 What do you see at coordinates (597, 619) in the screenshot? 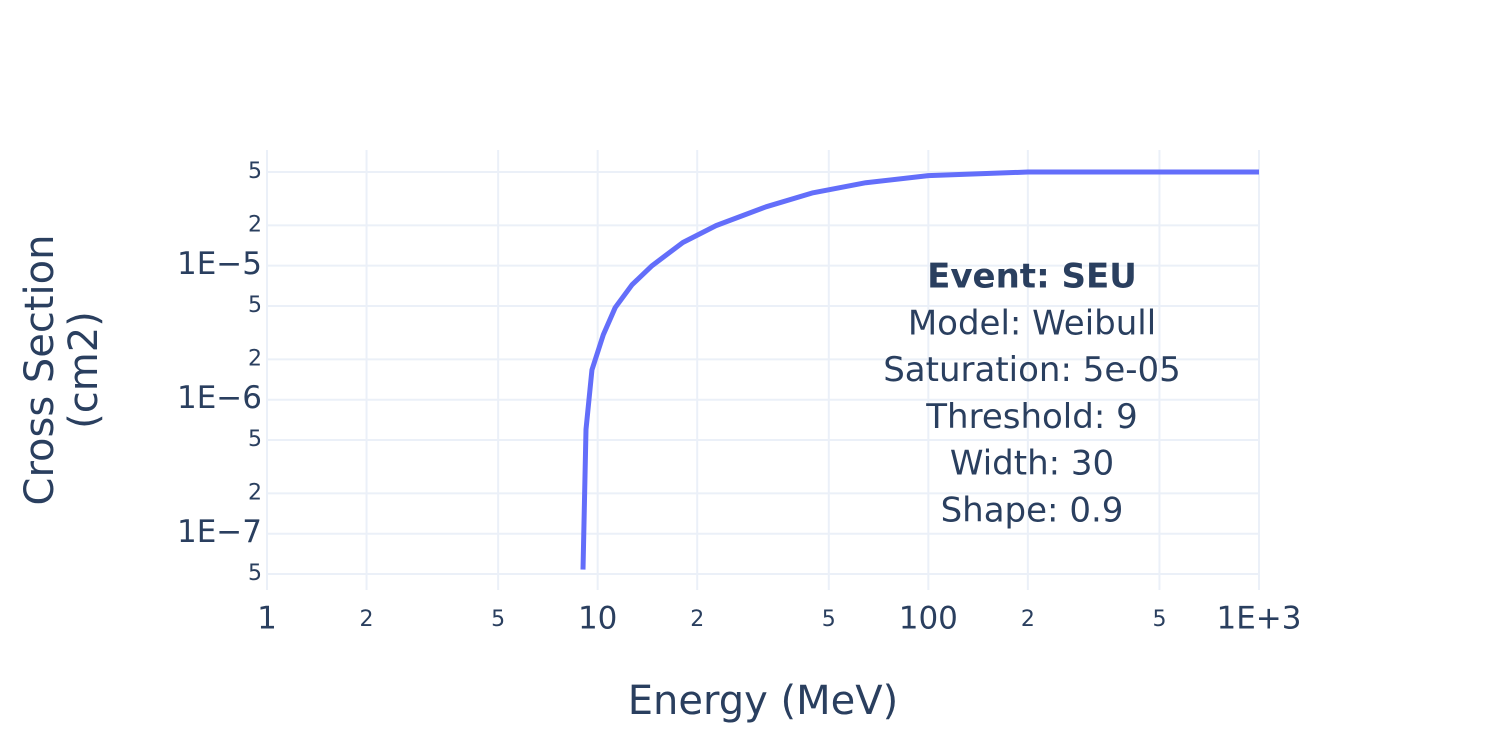
I see `x-tick-label: 10` at bounding box center [597, 619].